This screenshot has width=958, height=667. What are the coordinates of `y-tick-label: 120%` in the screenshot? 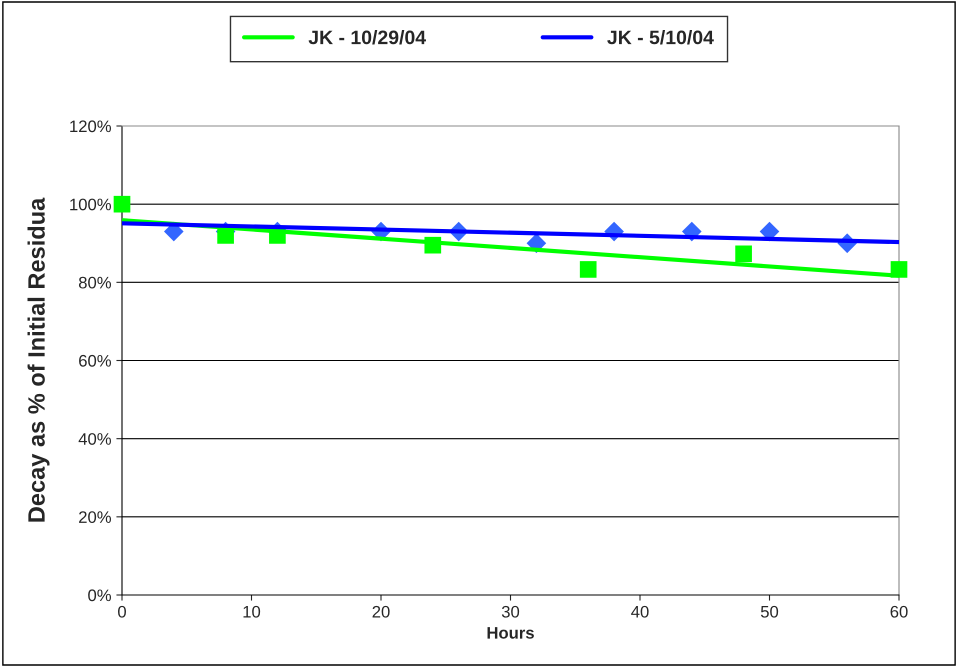 It's located at (90, 126).